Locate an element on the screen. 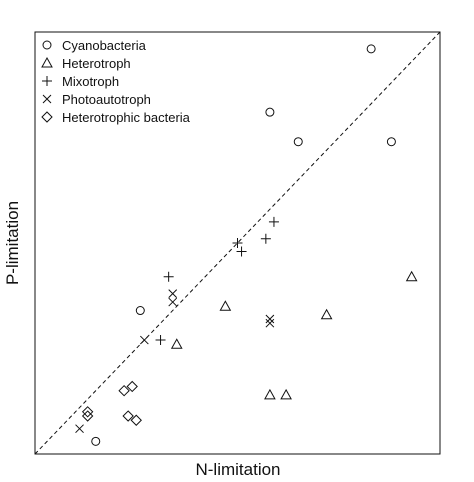  y-axis-label: P-limitation is located at coordinates (12, 243).